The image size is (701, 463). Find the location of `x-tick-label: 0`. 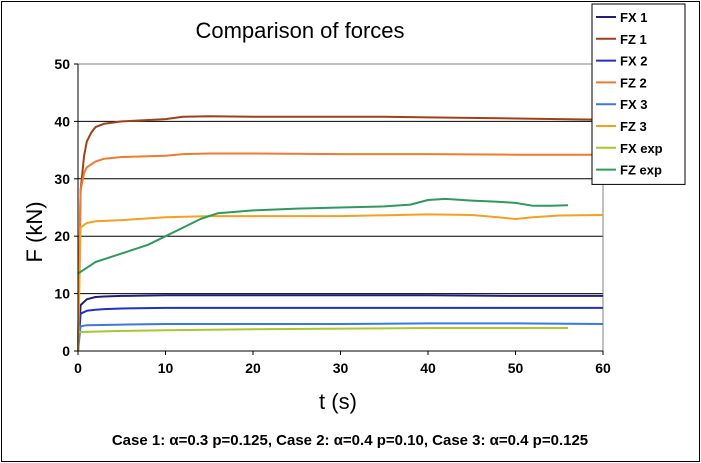

x-tick-label: 0 is located at coordinates (78, 368).